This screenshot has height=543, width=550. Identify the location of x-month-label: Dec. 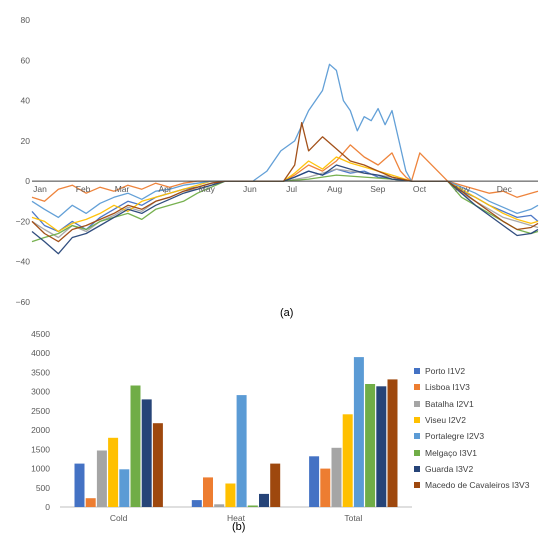
(505, 189).